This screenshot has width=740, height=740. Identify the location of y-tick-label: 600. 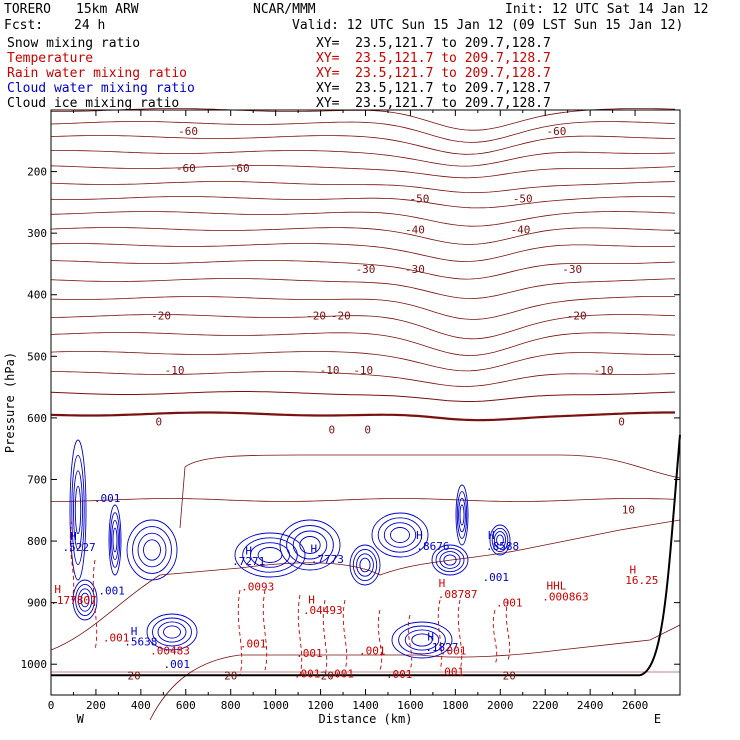
(37, 418).